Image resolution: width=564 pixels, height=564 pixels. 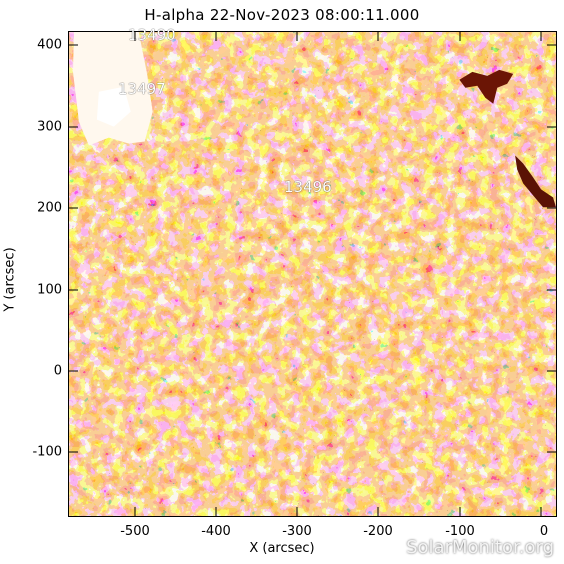 What do you see at coordinates (49, 45) in the screenshot?
I see `y-tick-label: 400` at bounding box center [49, 45].